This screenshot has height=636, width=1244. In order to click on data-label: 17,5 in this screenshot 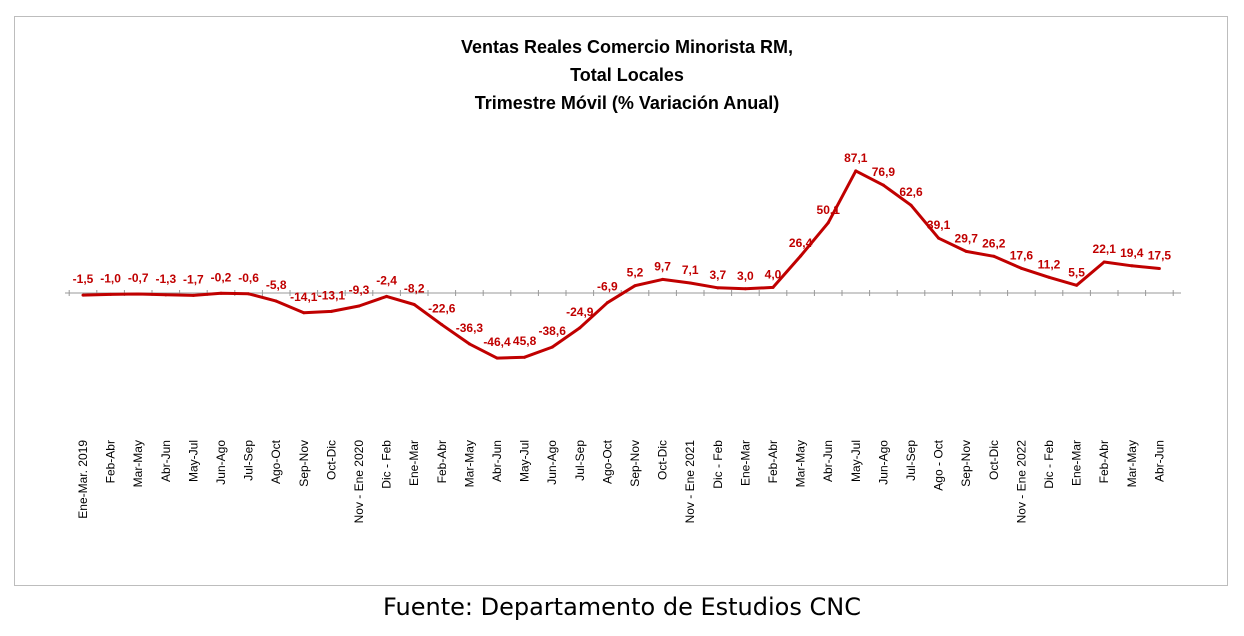, I will do `click(1160, 255)`.